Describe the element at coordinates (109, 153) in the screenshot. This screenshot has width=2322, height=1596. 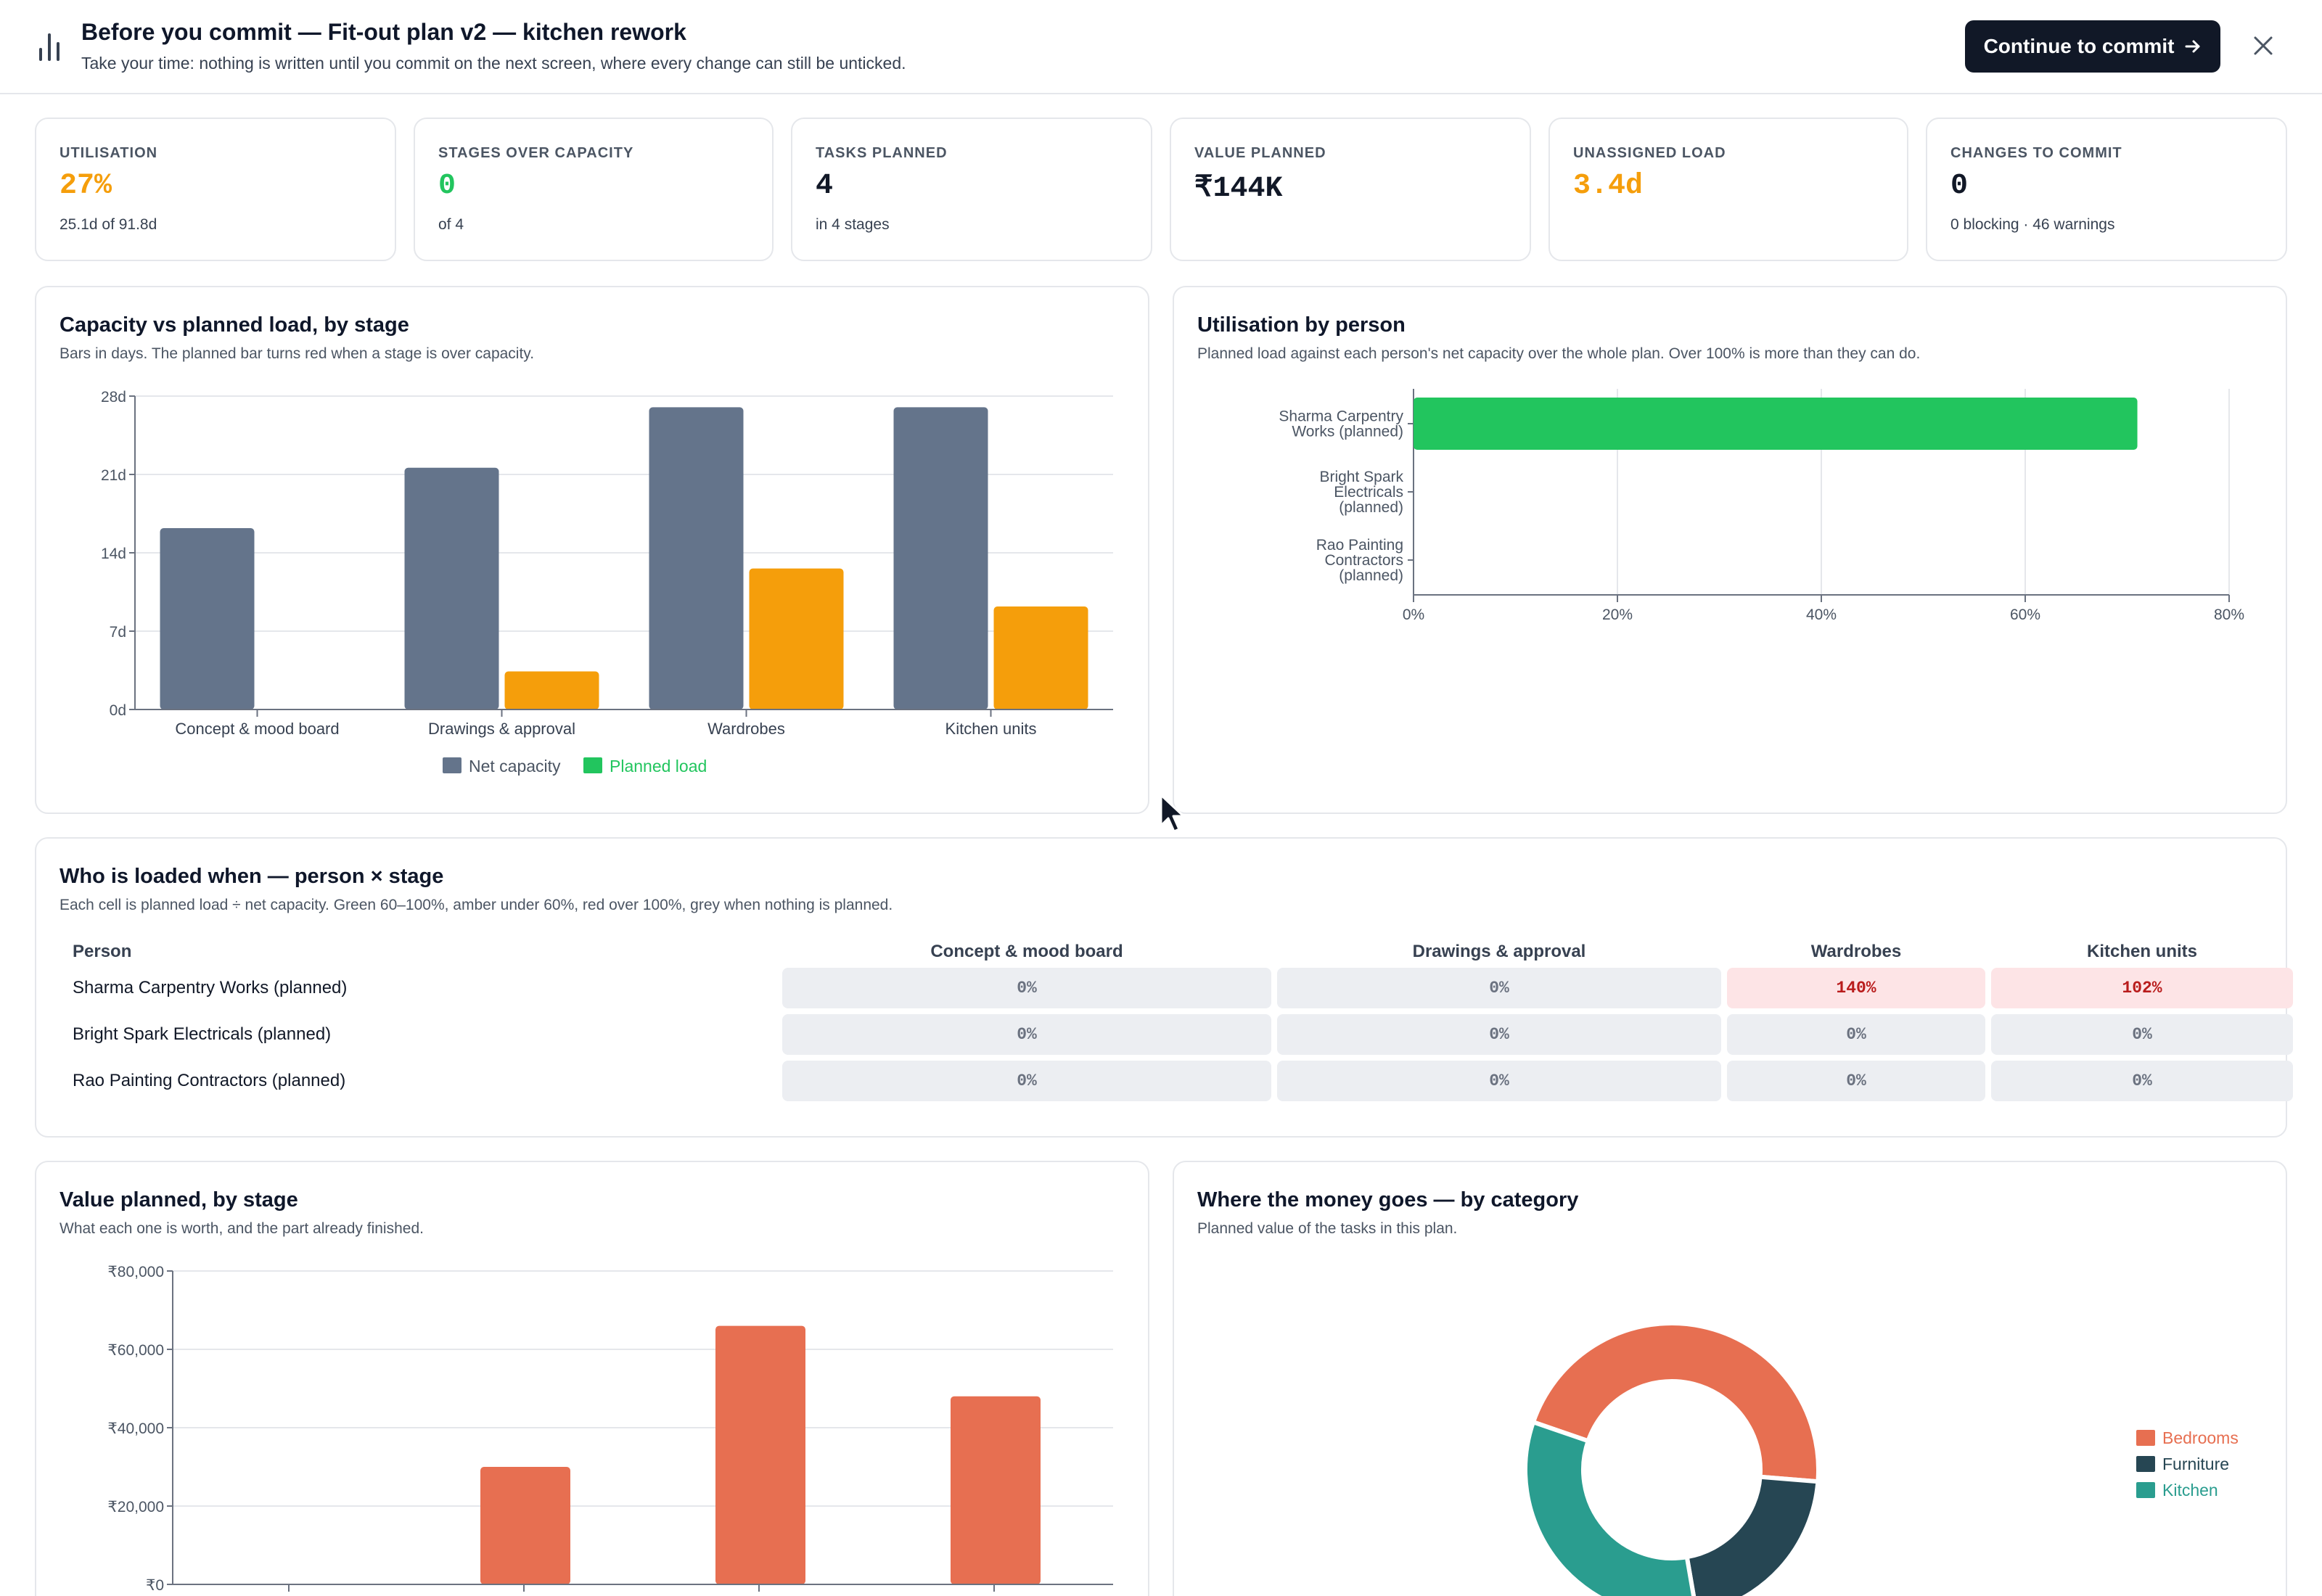
I see `stat-label: UTILISATION` at that location.